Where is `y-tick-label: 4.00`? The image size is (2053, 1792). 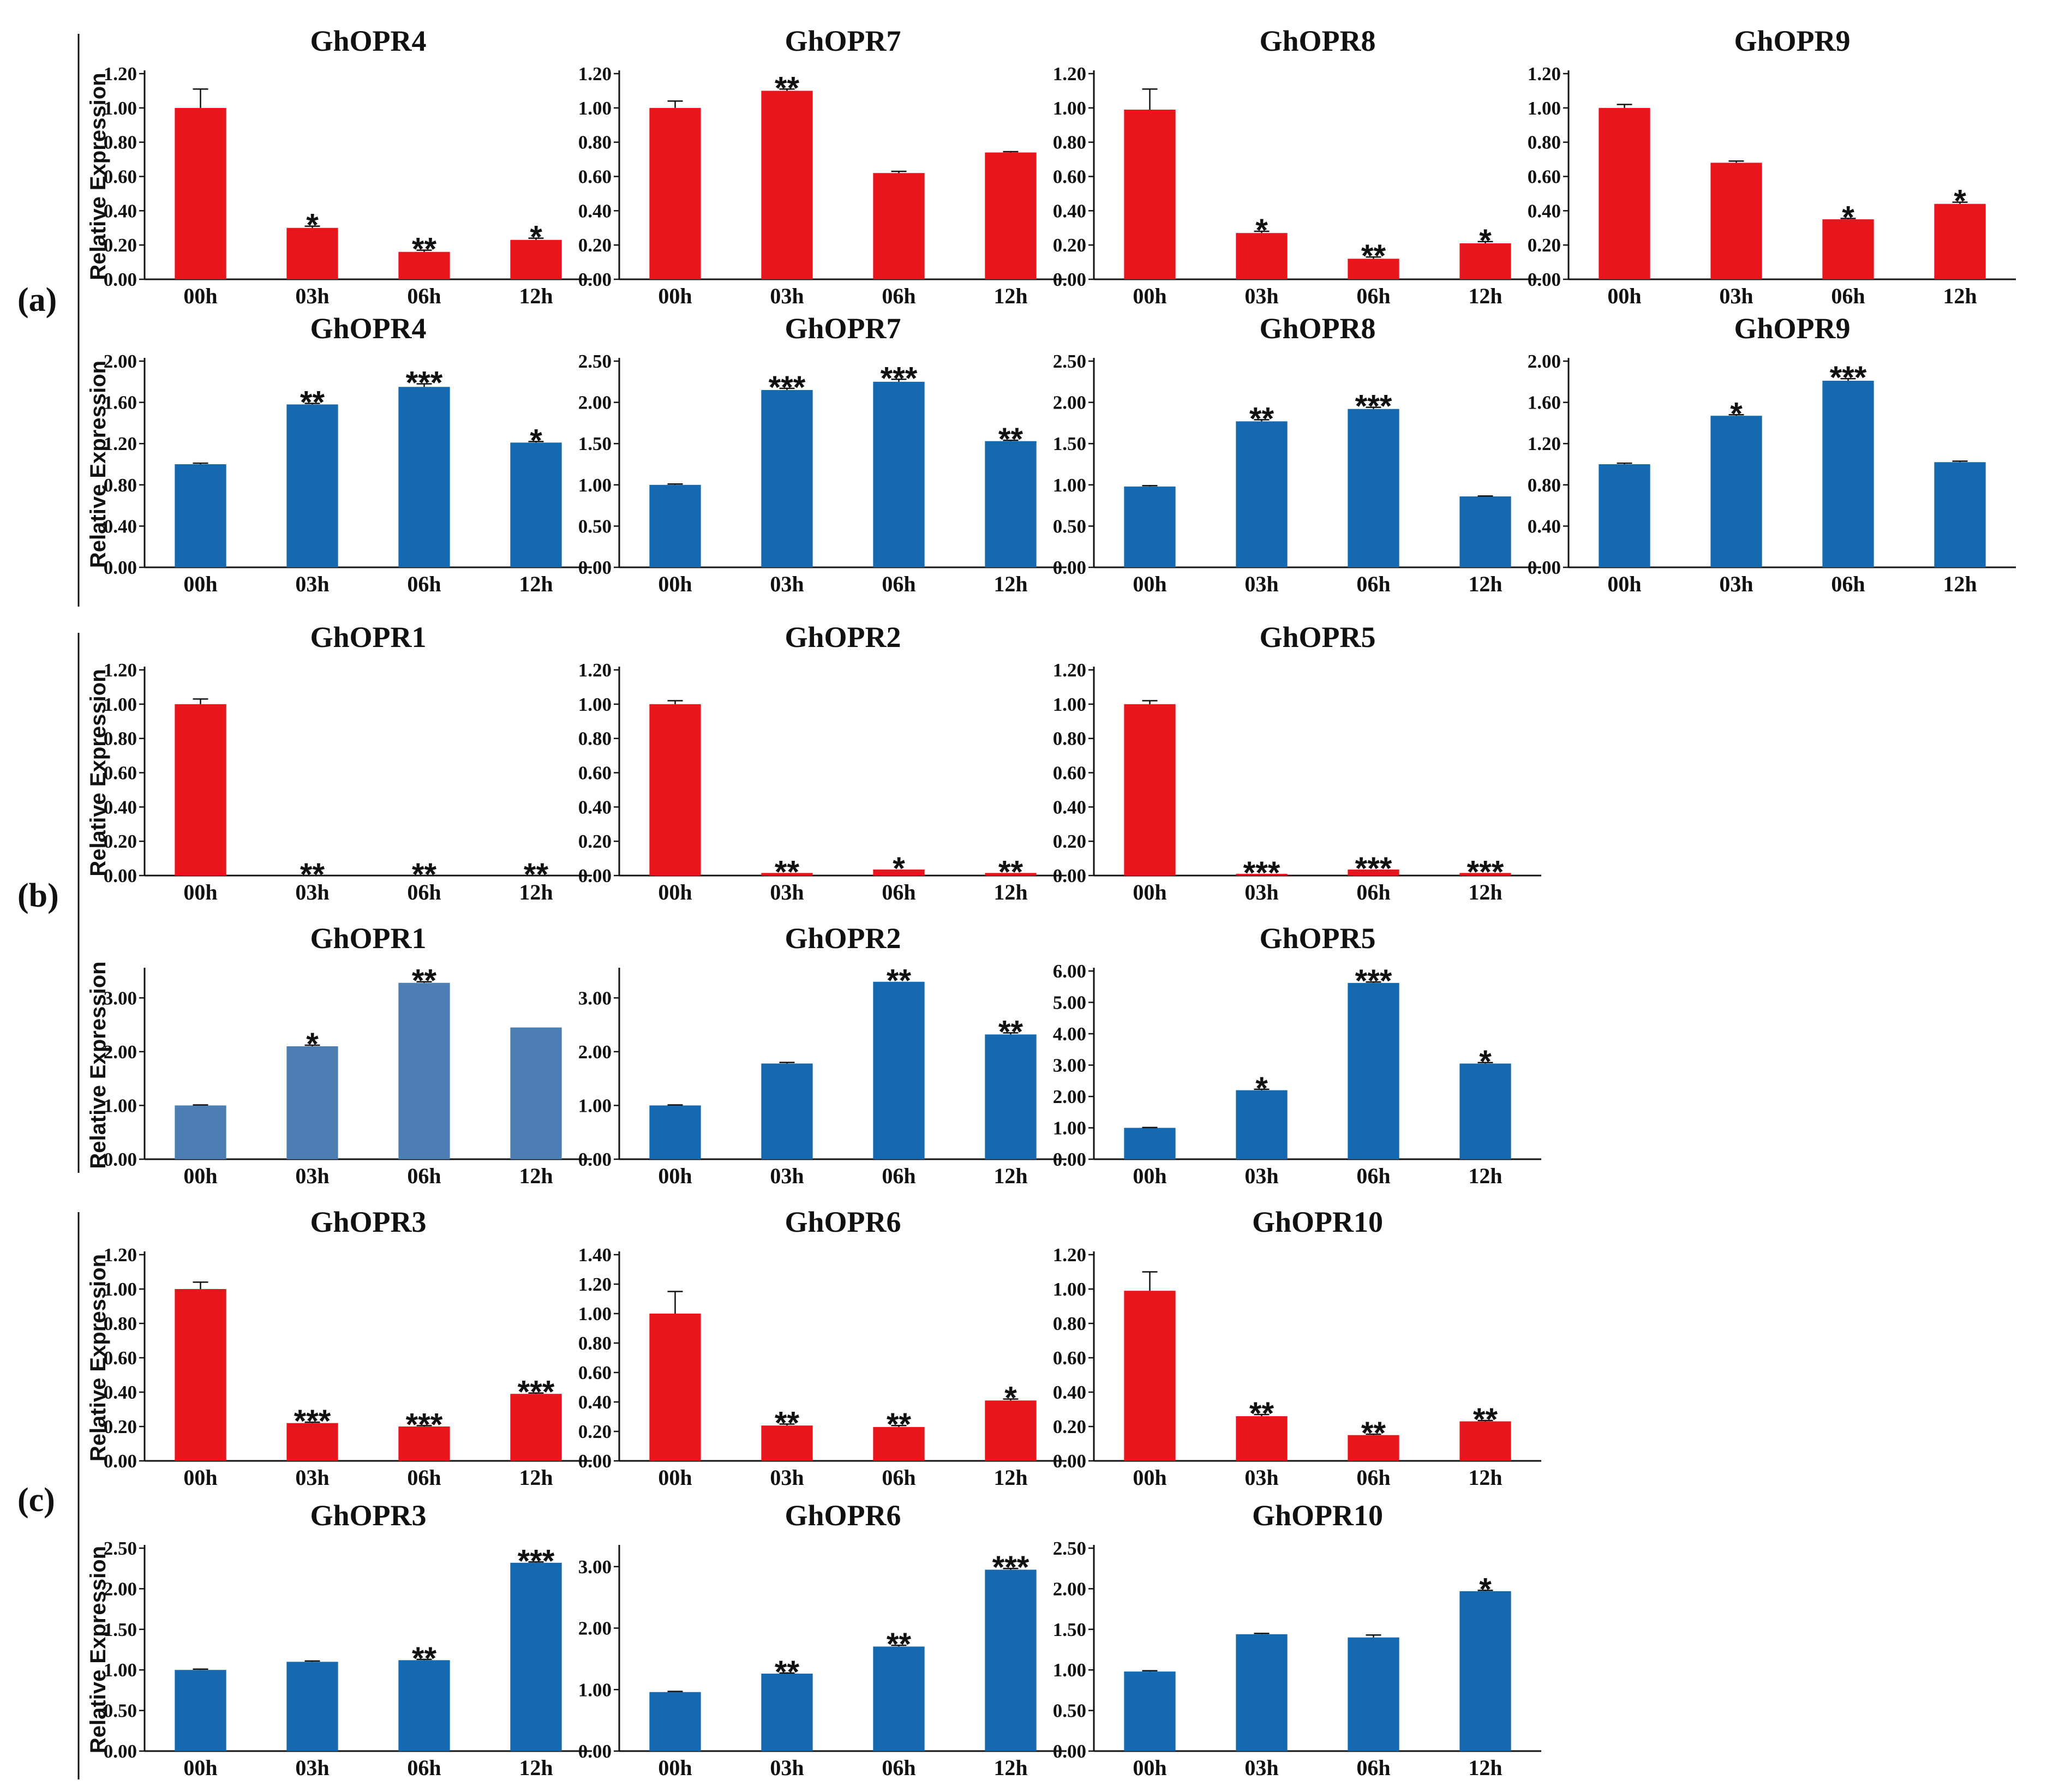
y-tick-label: 4.00 is located at coordinates (1069, 1034).